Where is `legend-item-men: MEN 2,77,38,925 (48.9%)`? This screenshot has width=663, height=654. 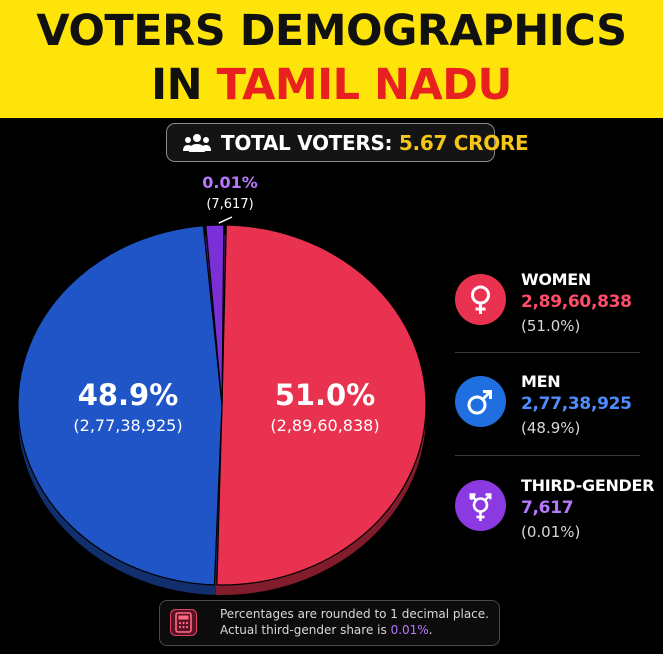
legend-item-men: MEN 2,77,38,925 (48.9%) is located at coordinates (559, 412).